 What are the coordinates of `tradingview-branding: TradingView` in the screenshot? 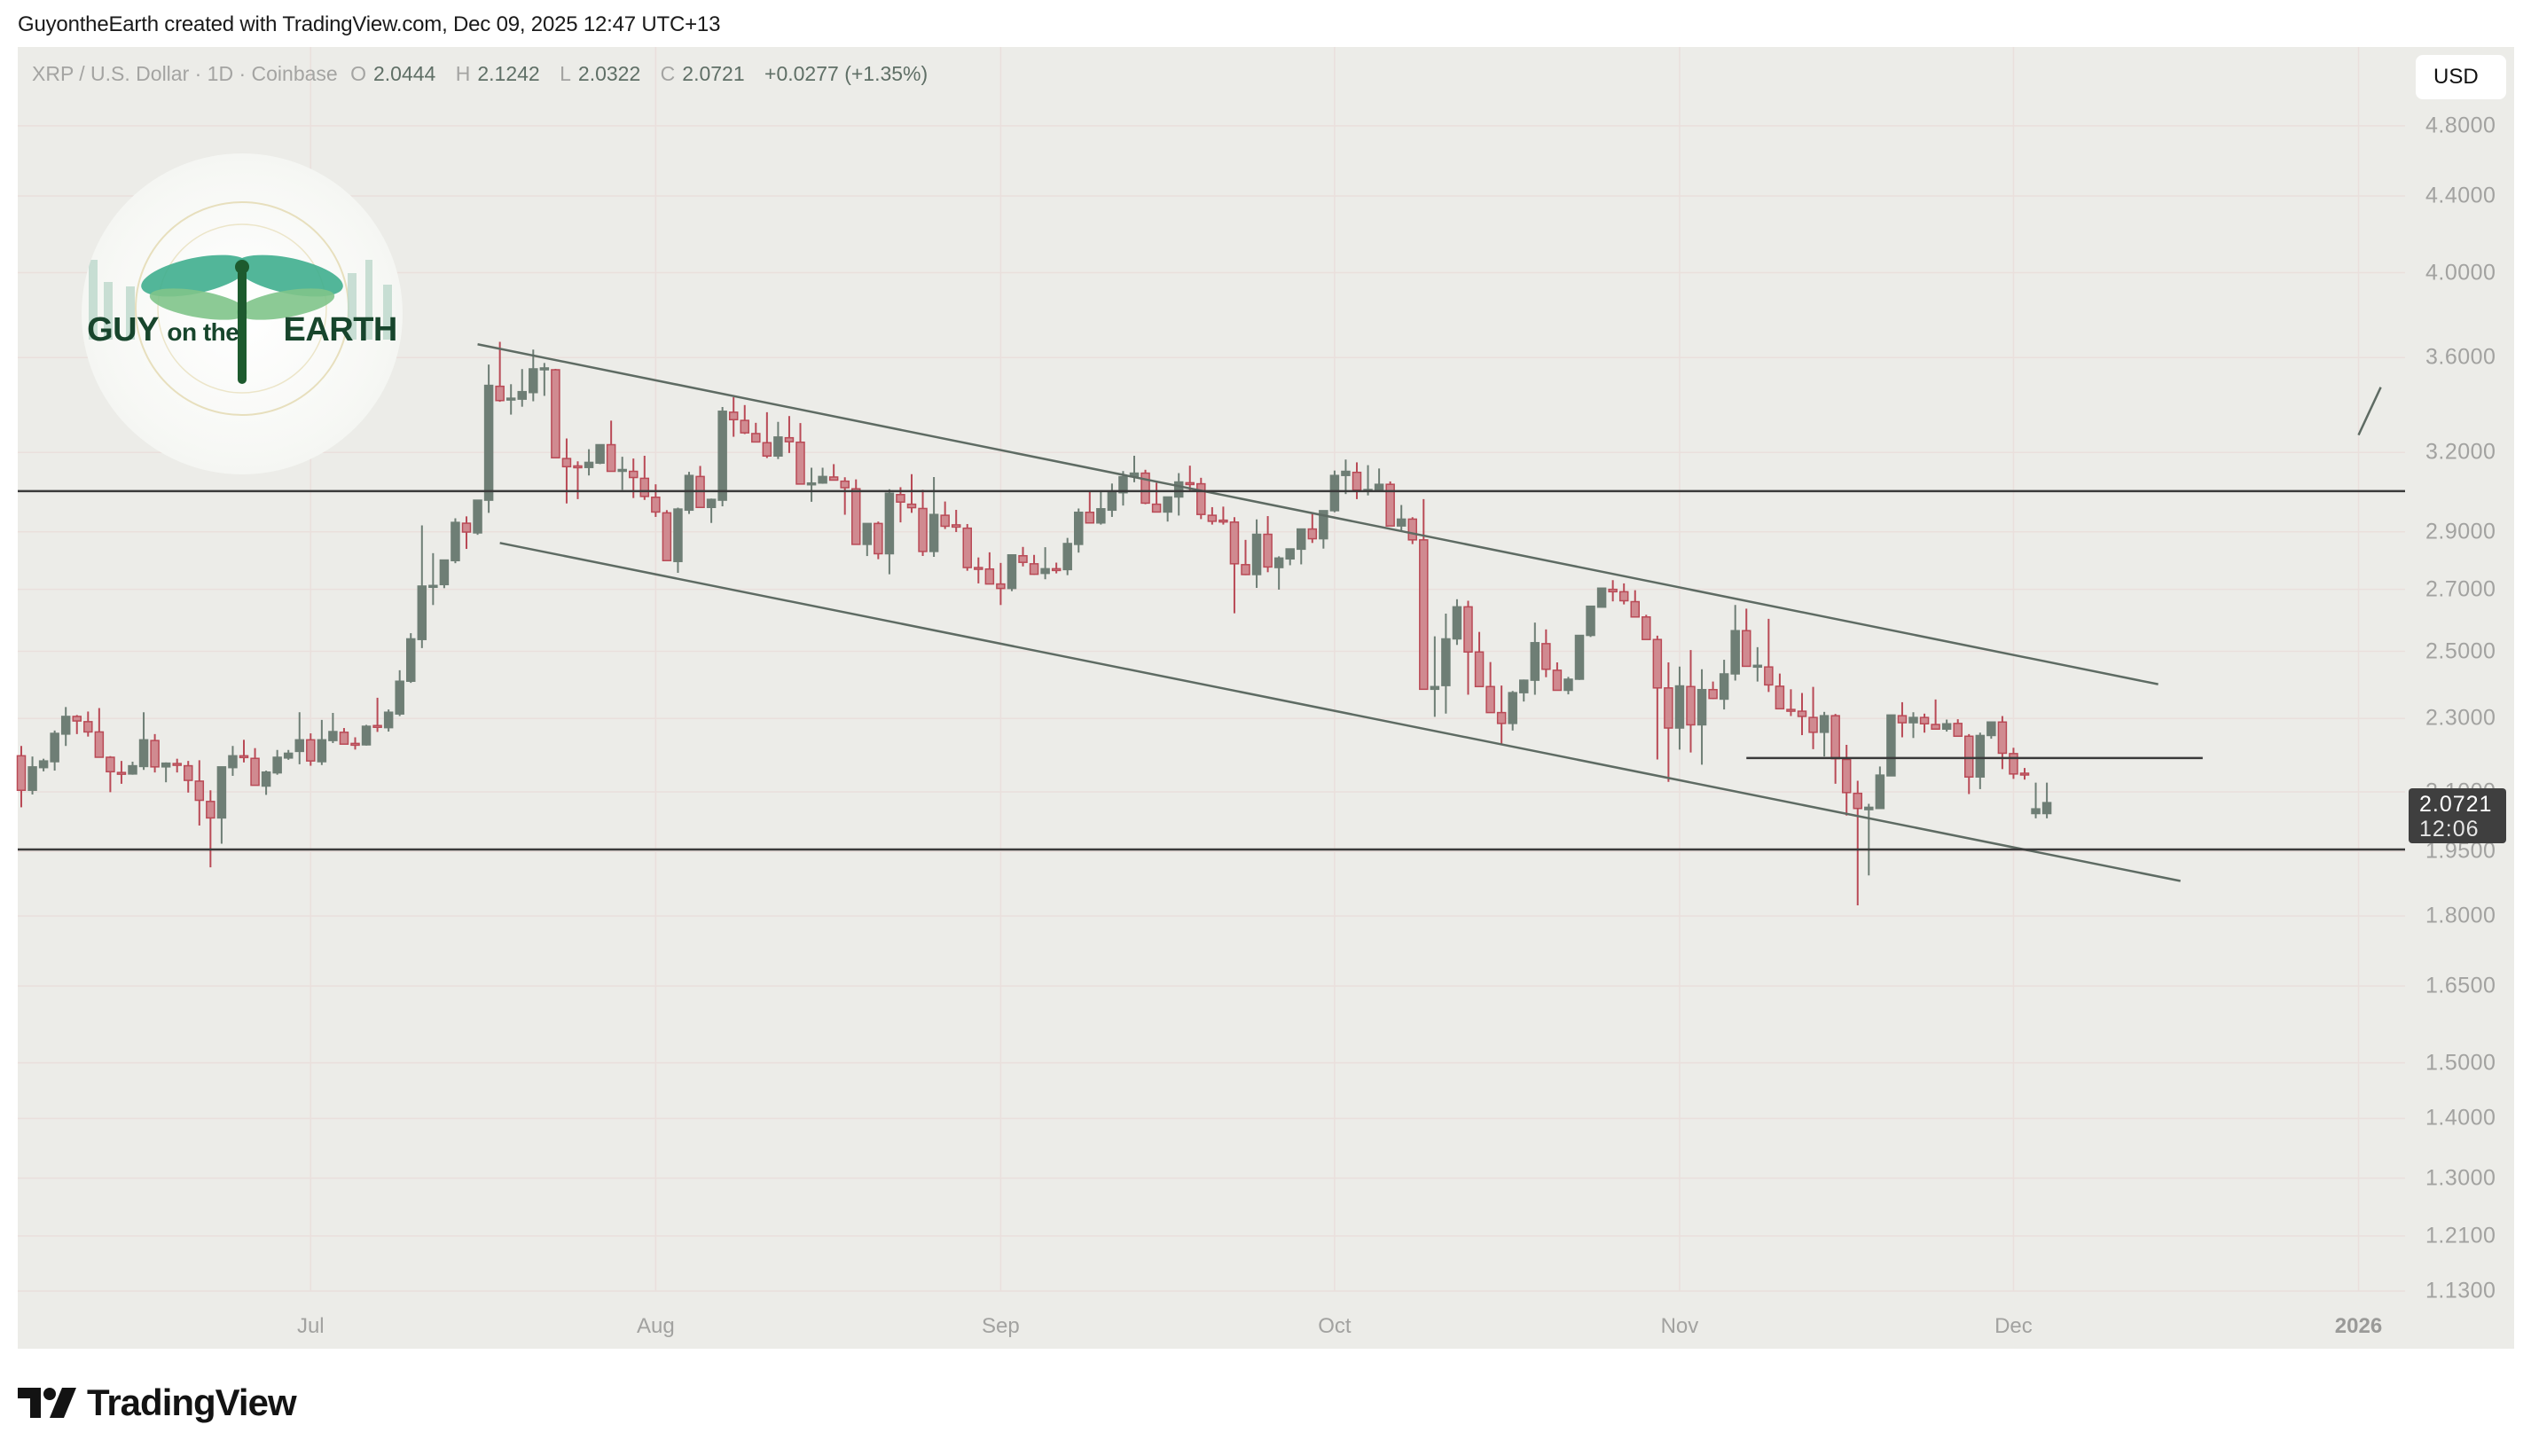 It's located at (158, 1403).